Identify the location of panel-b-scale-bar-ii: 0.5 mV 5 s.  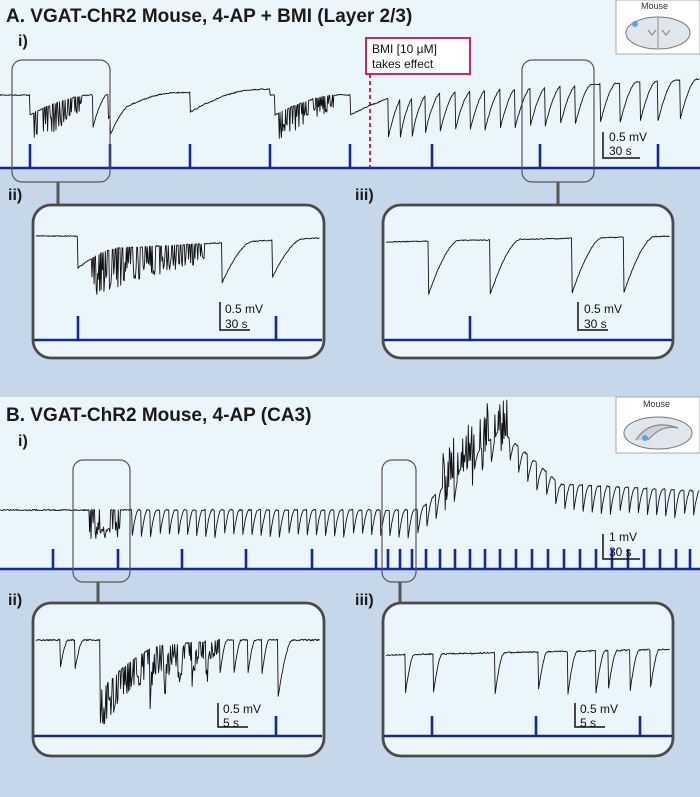
(239, 716).